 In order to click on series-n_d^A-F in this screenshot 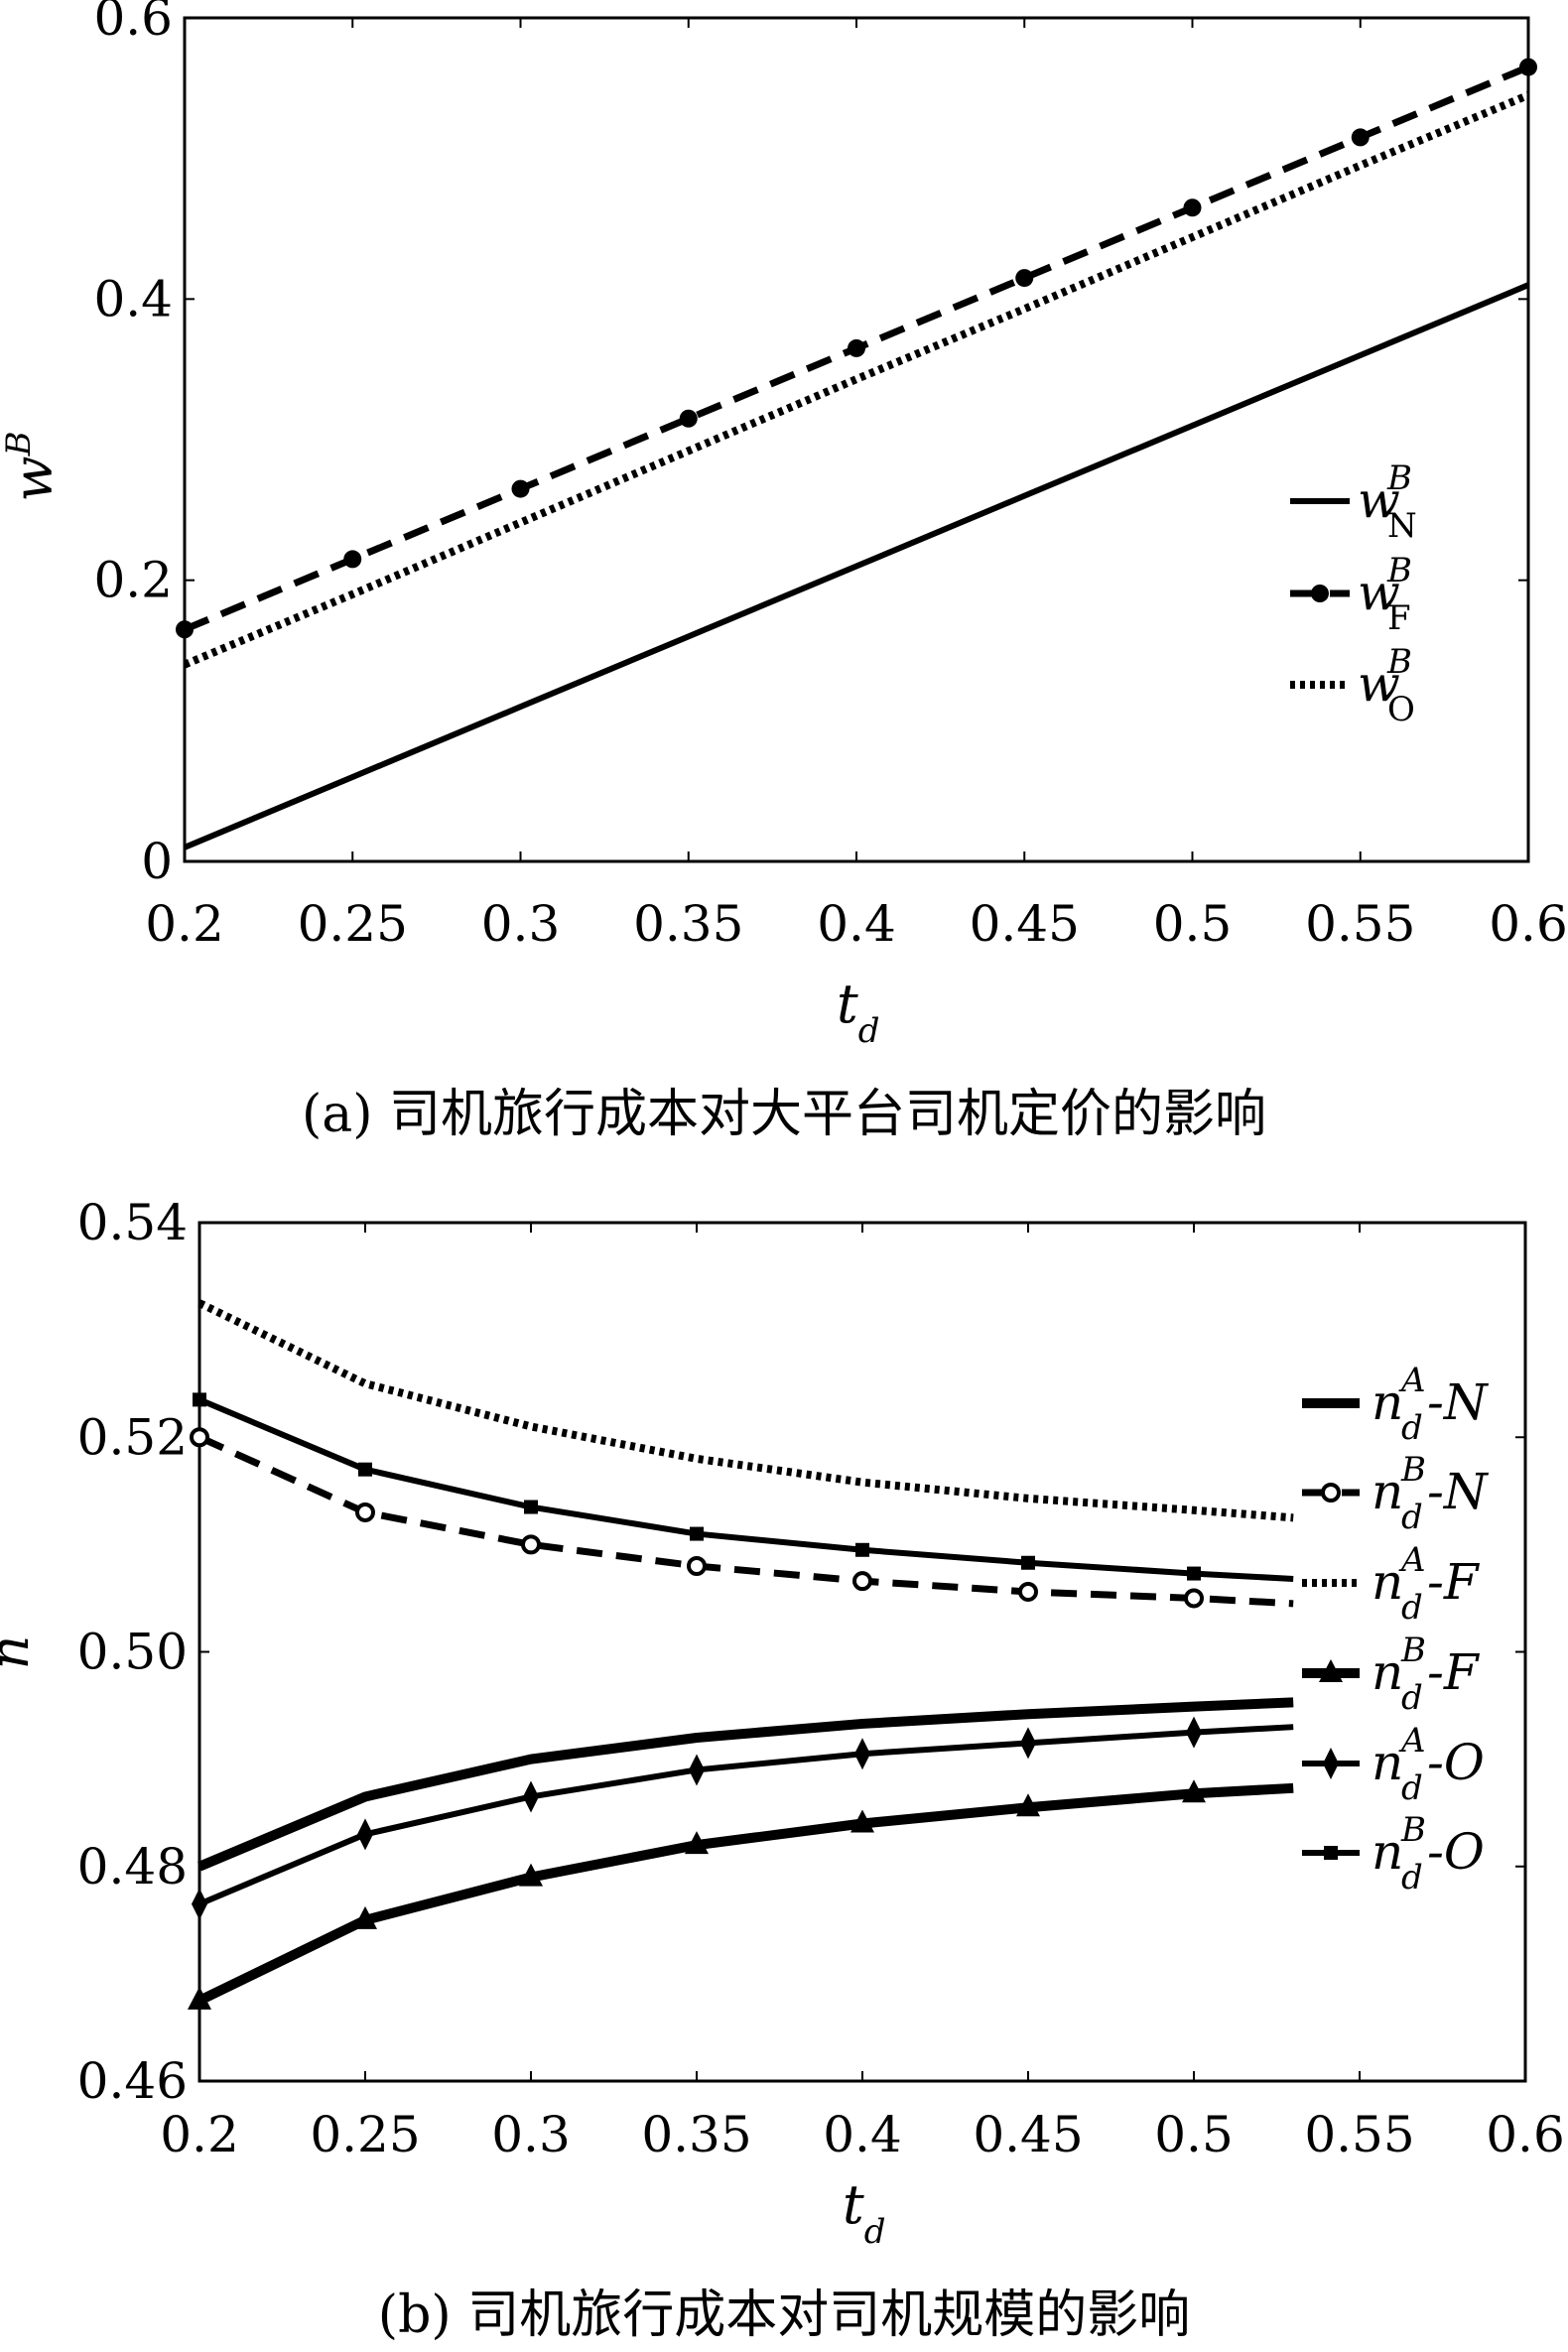, I will do `click(745, 1410)`.